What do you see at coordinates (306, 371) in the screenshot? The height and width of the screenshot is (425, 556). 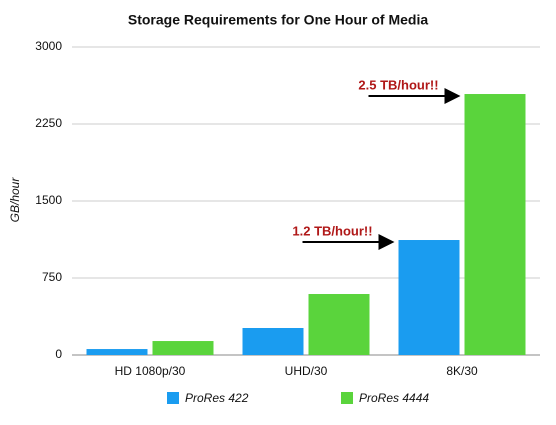 I see `x-tick-label: UHD/30` at bounding box center [306, 371].